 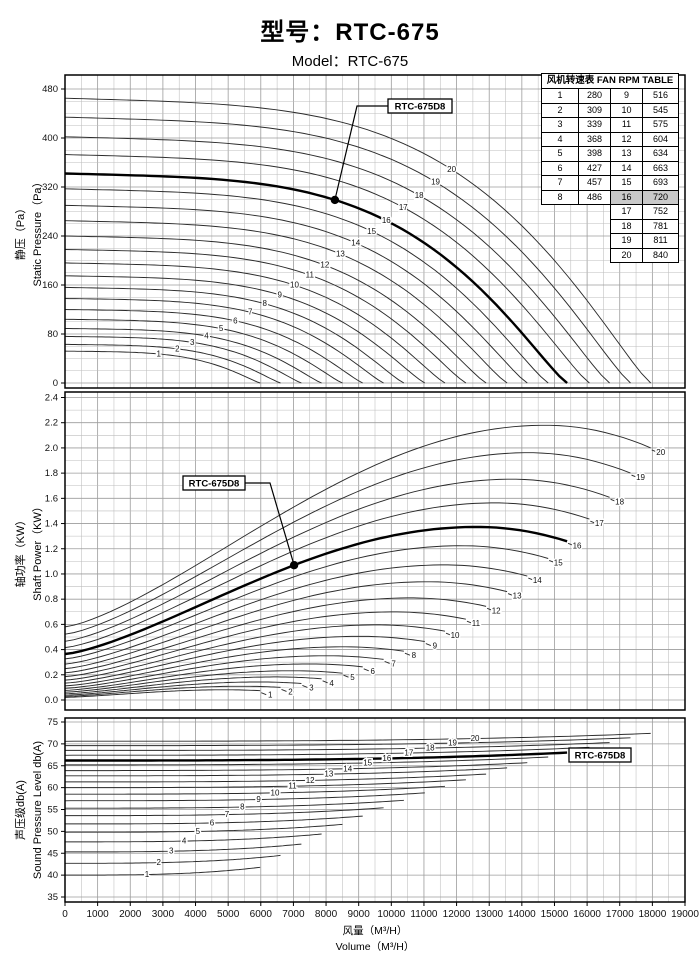 I want to click on rpm-row: 5 398 13 634, so click(x=610, y=154).